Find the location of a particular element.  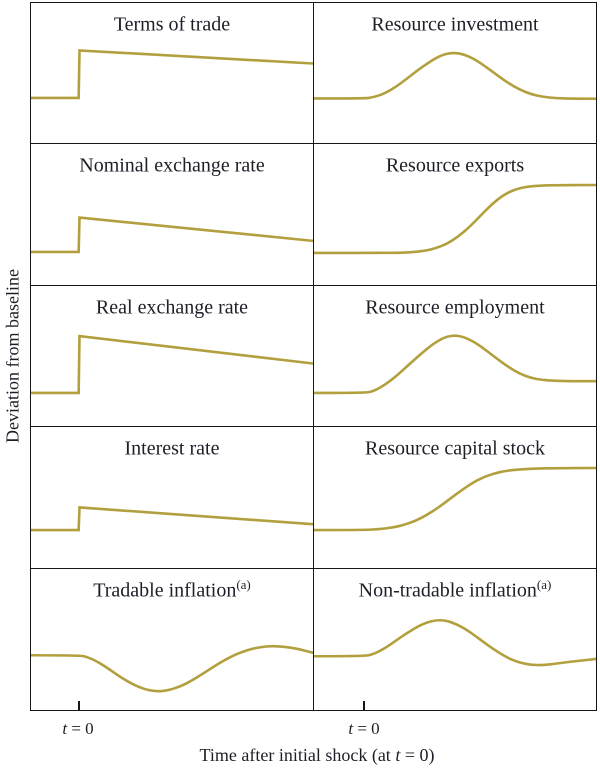

panel-title: Tradable inflation(a) is located at coordinates (172, 589).